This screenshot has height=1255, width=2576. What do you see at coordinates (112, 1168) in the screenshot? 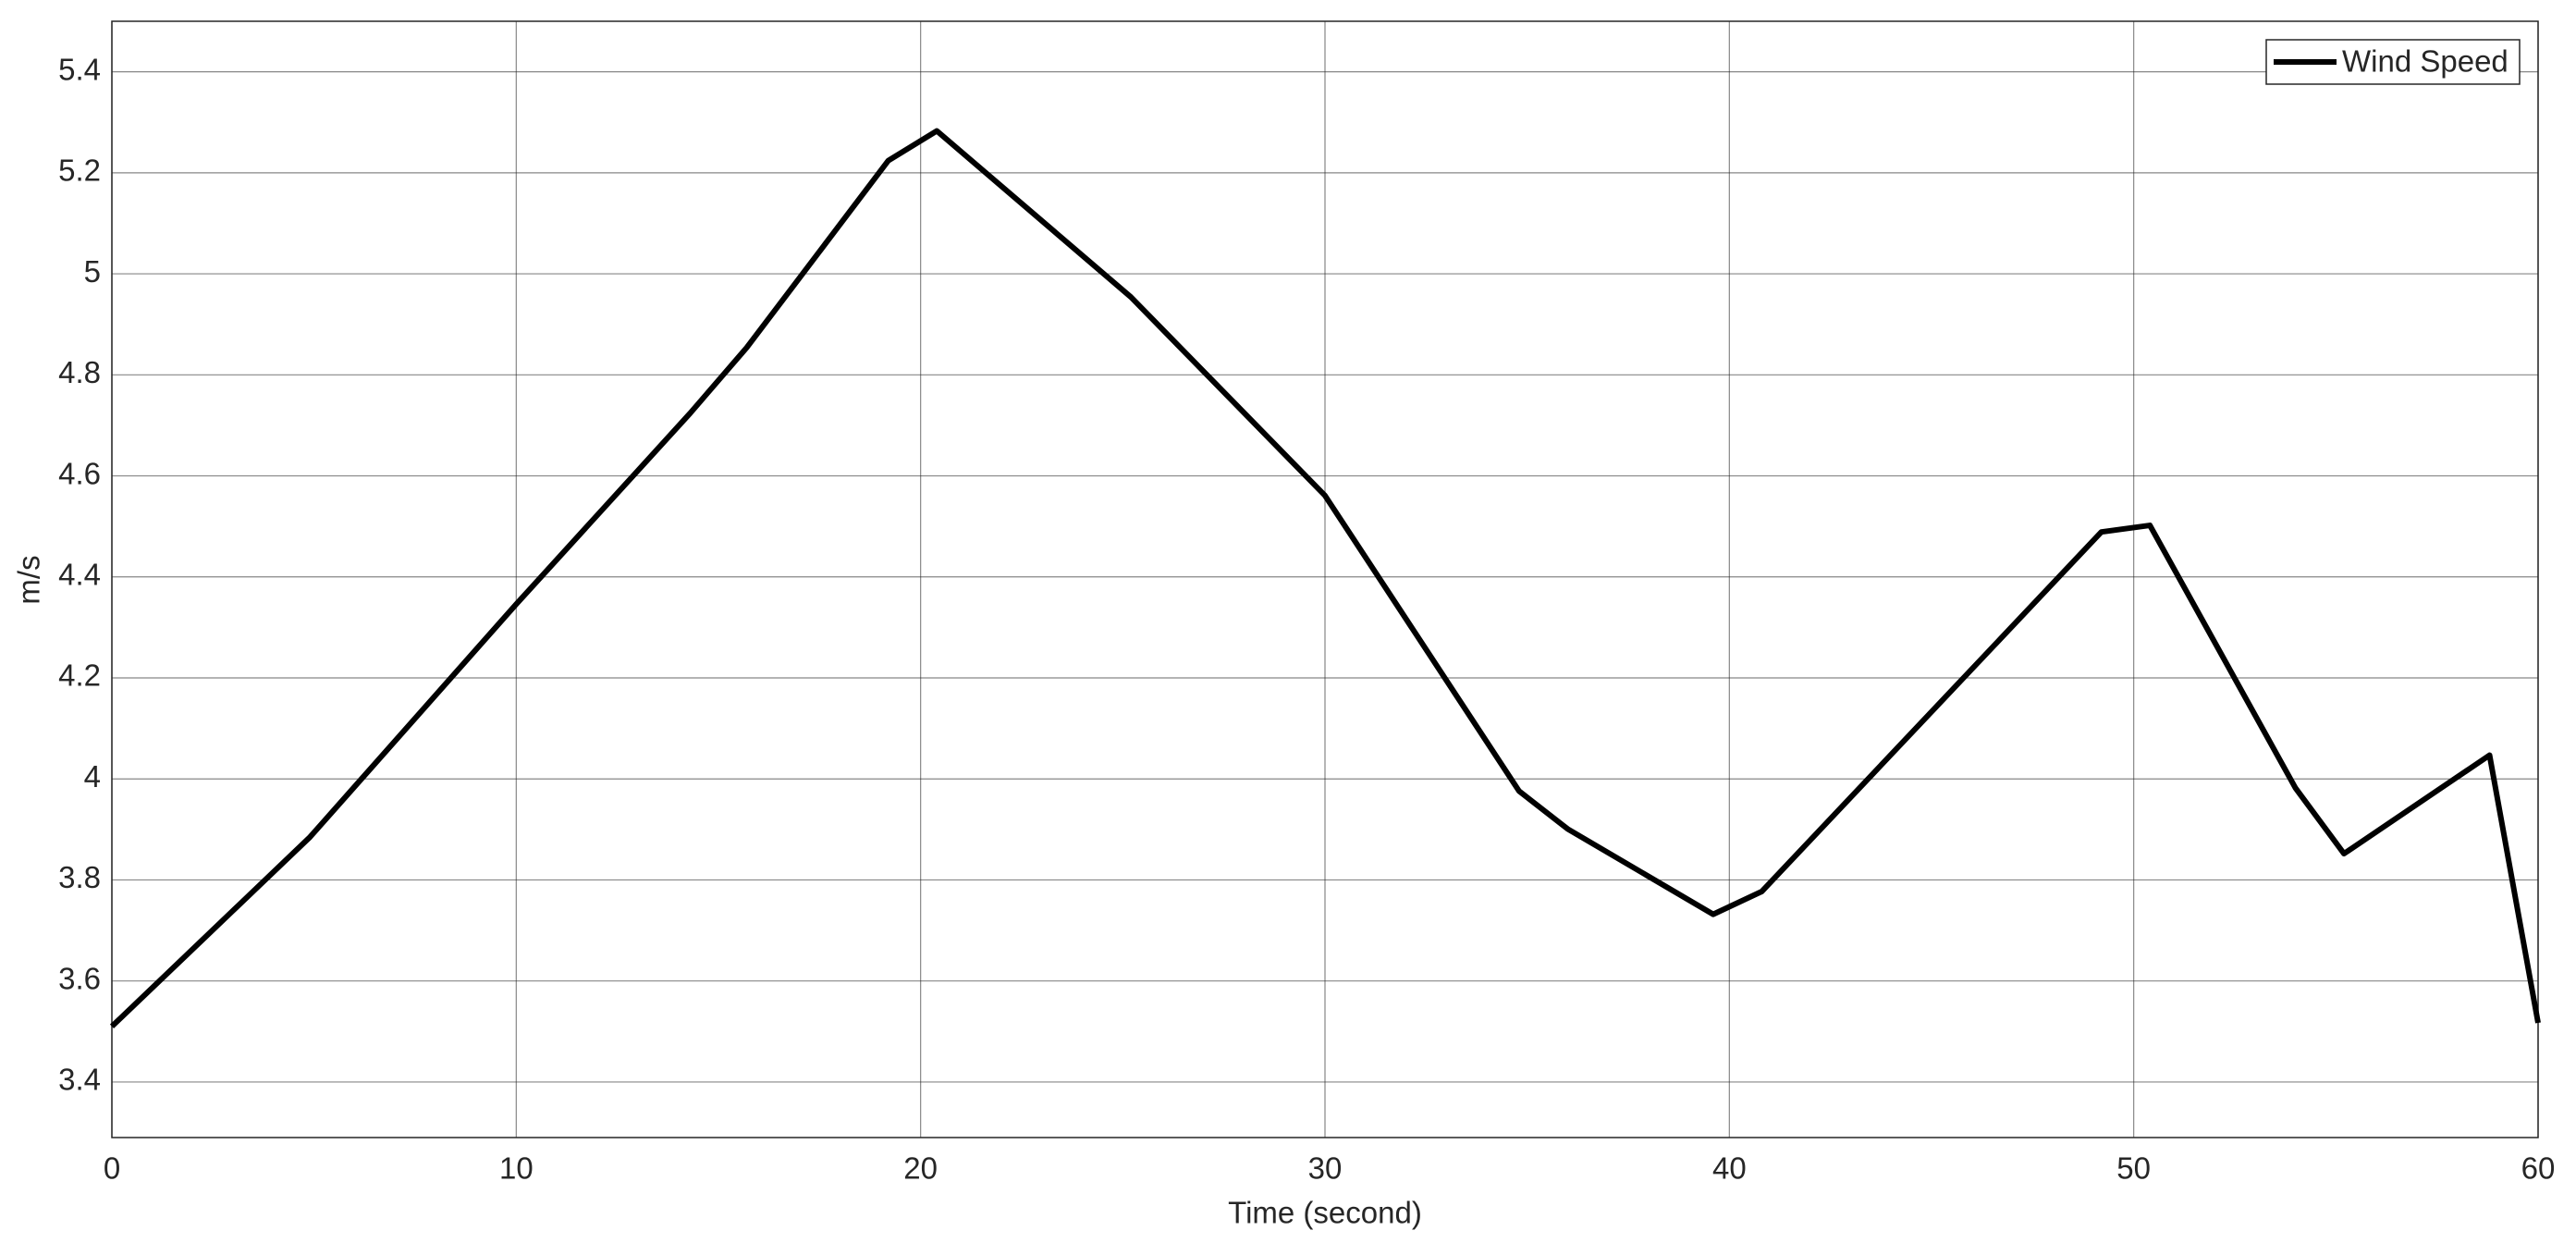
I see `x-tick-label: 0` at bounding box center [112, 1168].